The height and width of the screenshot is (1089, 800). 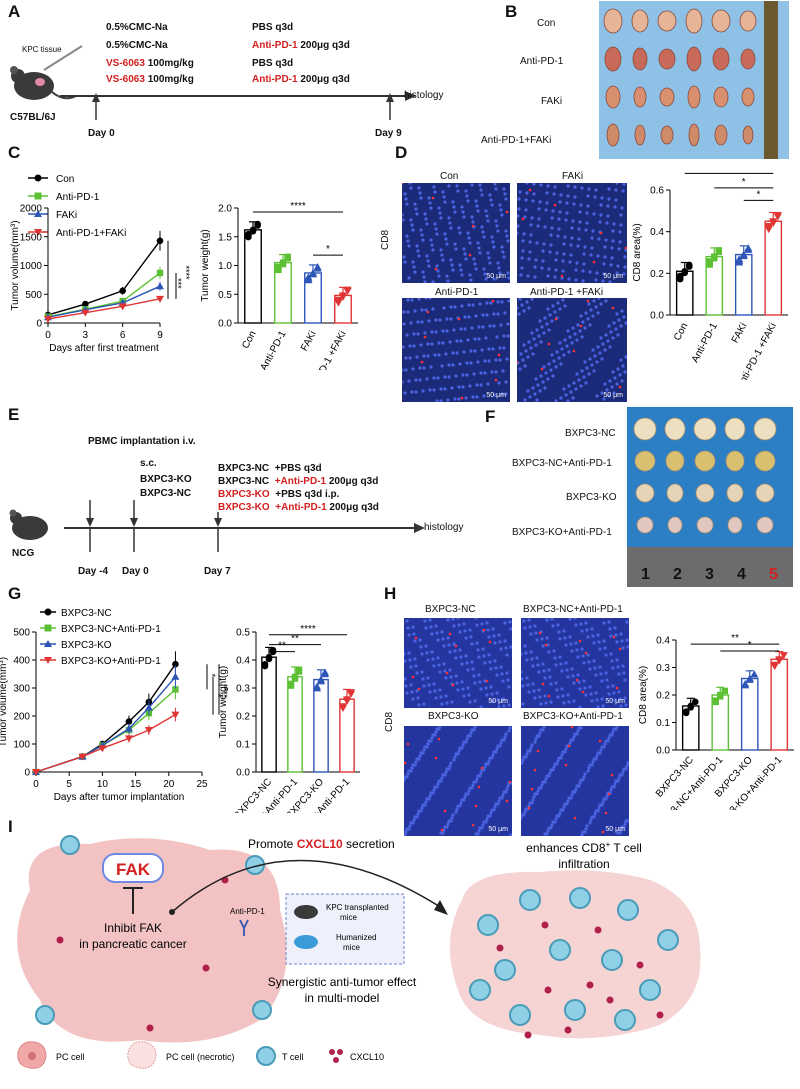 What do you see at coordinates (21, 745) in the screenshot?
I see `y-tick-label: 100` at bounding box center [21, 745].